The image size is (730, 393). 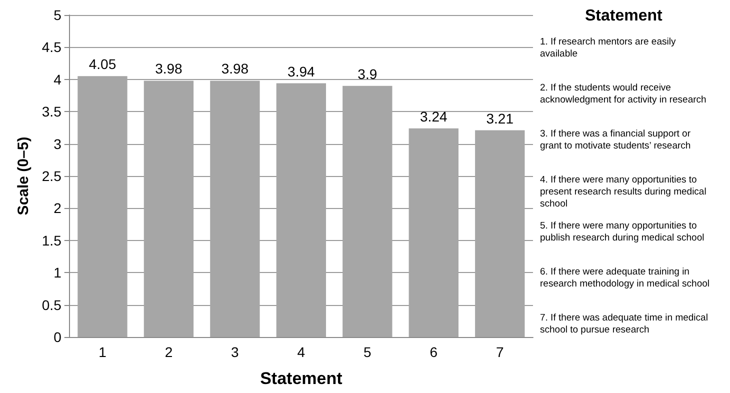 What do you see at coordinates (58, 208) in the screenshot?
I see `y-tick-label: 2` at bounding box center [58, 208].